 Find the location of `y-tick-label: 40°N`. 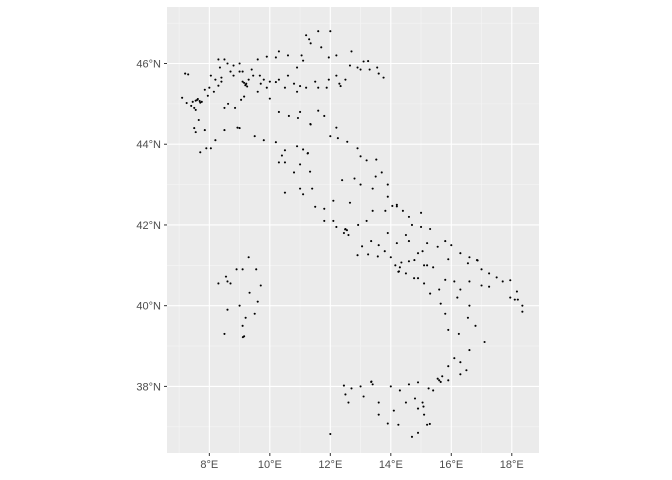

y-tick-label: 40°N is located at coordinates (148, 307).